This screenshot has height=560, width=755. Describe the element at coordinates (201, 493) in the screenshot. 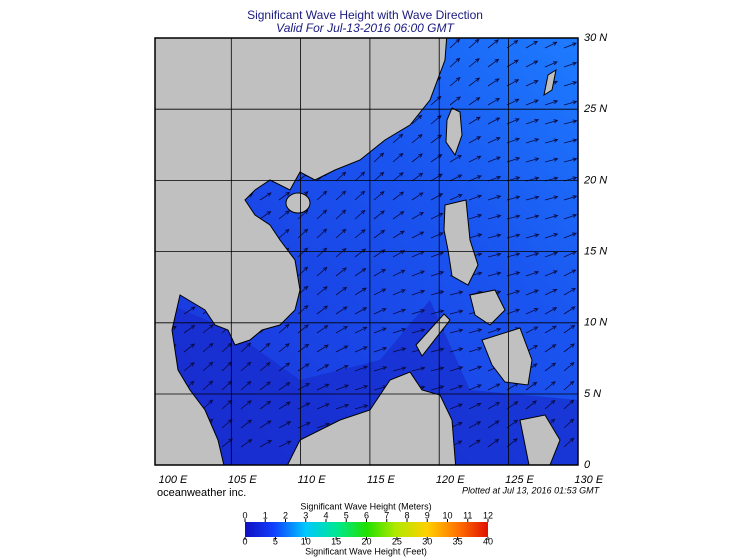

I see `credit: oceanweather inc.` at that location.